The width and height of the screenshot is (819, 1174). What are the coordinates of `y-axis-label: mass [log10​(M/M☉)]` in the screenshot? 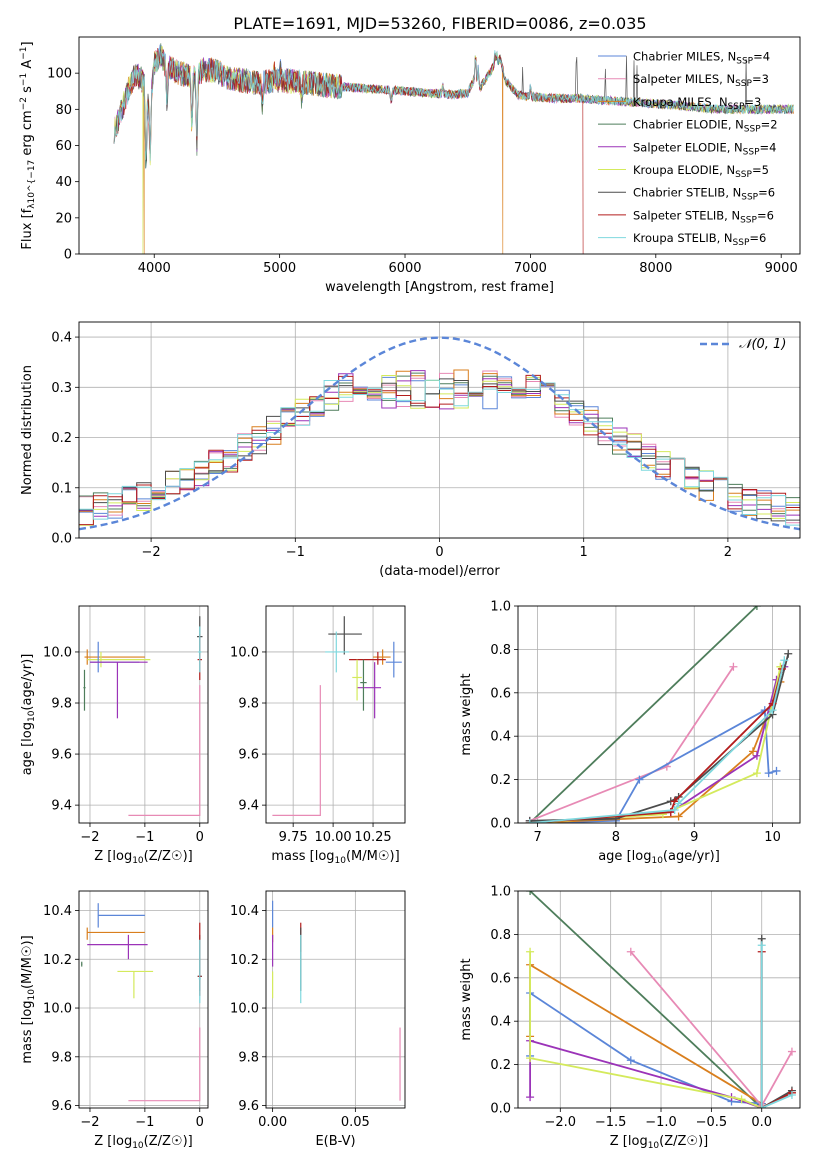 It's located at (28, 999).